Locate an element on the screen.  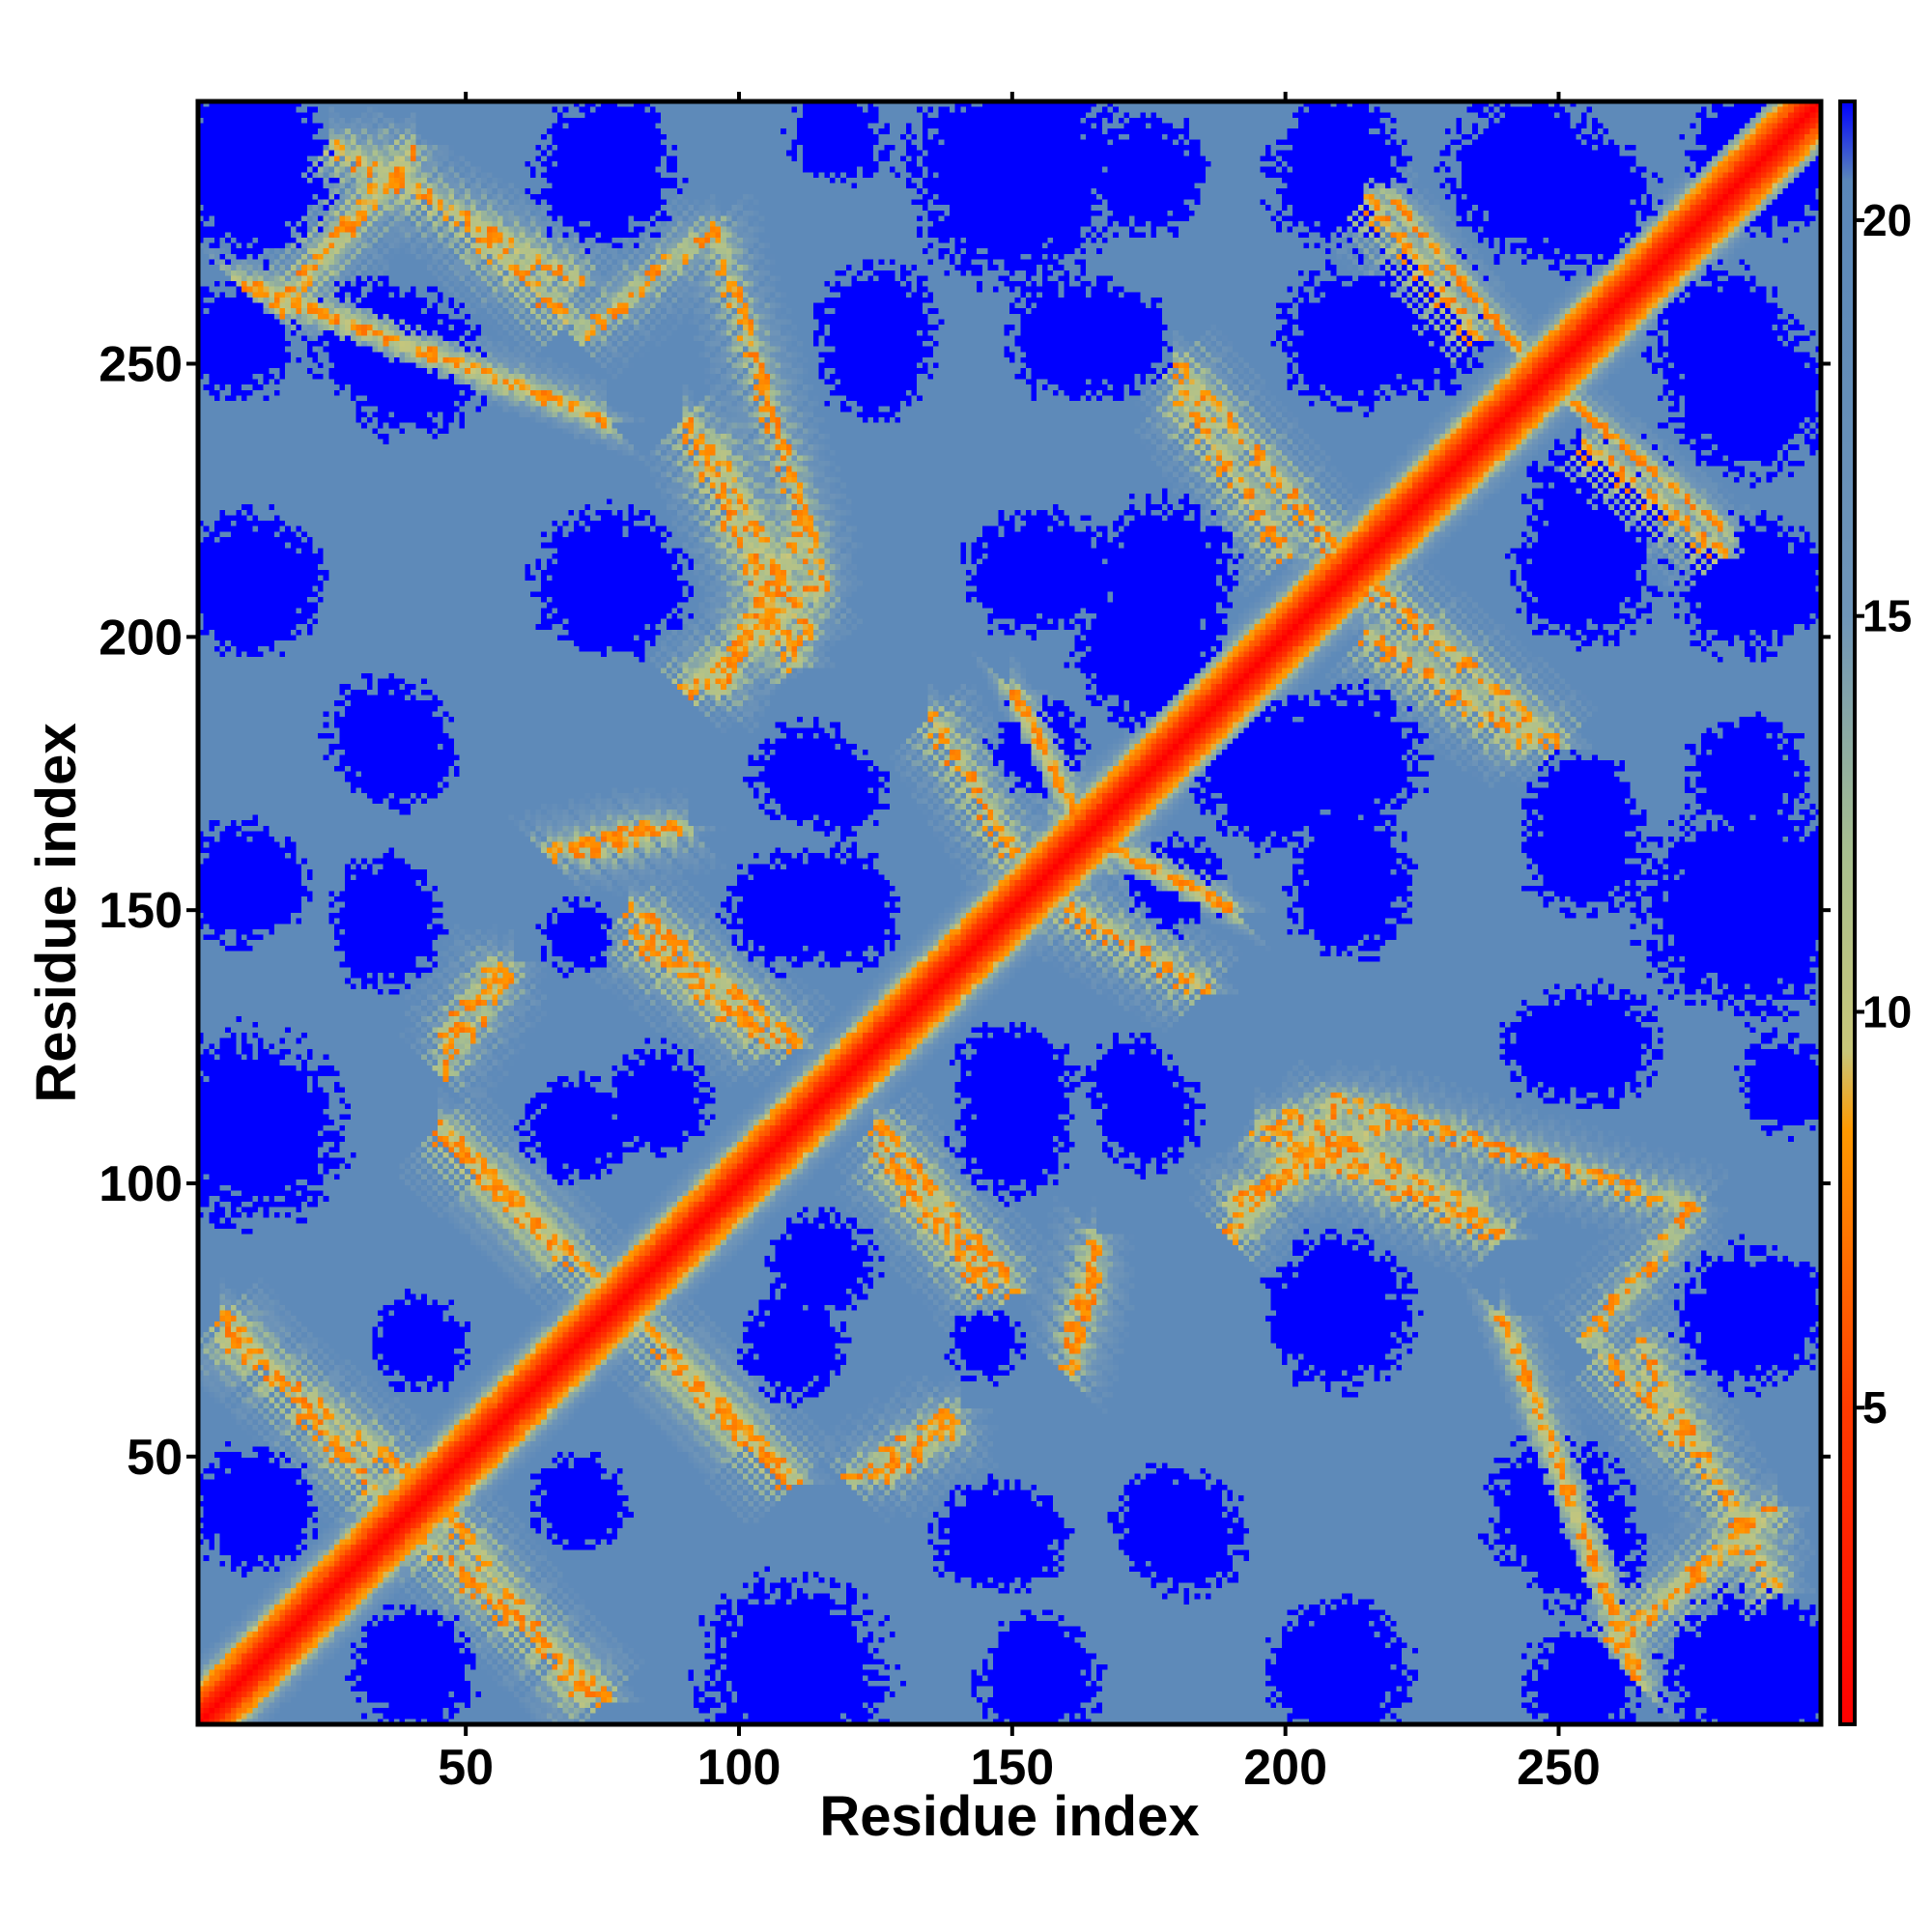
y-axis-title: Residue index is located at coordinates (56, 912).